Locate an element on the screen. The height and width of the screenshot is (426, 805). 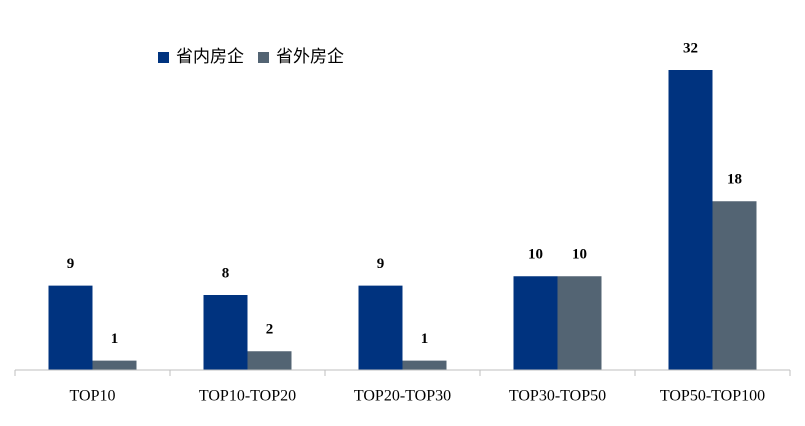
value-label: 32 is located at coordinates (690, 48).